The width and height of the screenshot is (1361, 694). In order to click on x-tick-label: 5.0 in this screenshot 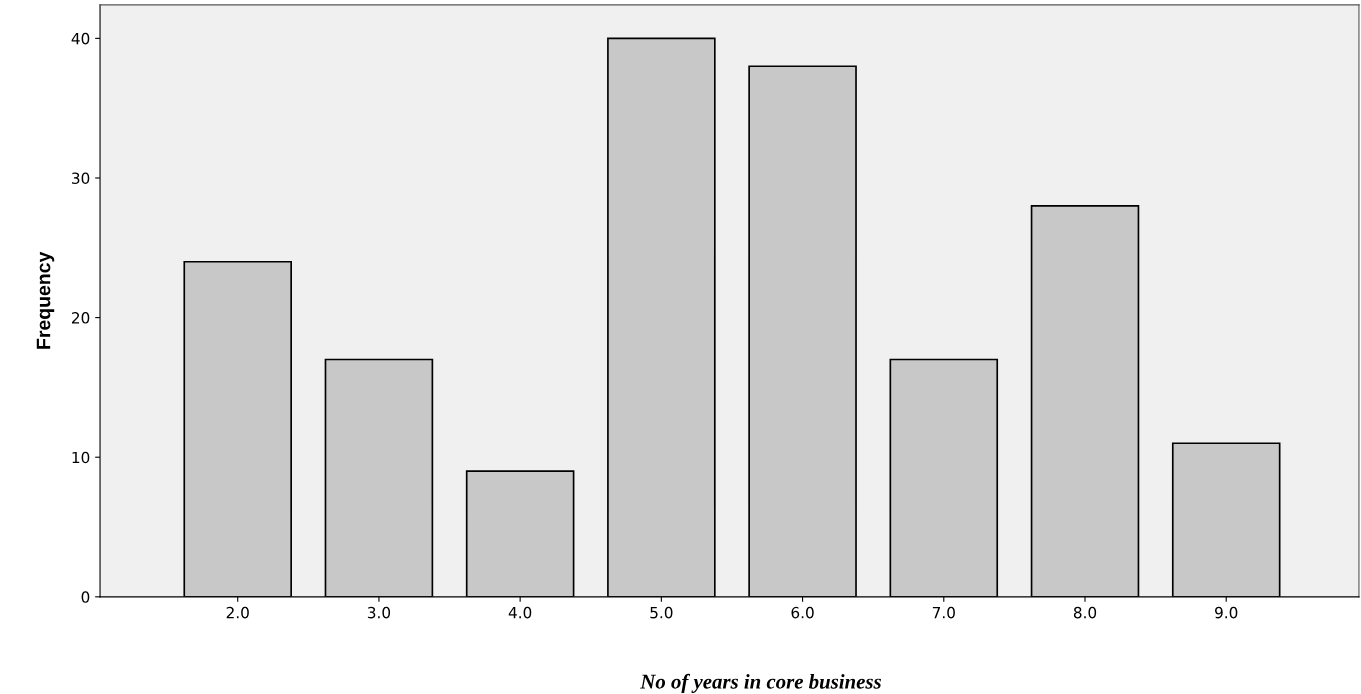, I will do `click(661, 612)`.